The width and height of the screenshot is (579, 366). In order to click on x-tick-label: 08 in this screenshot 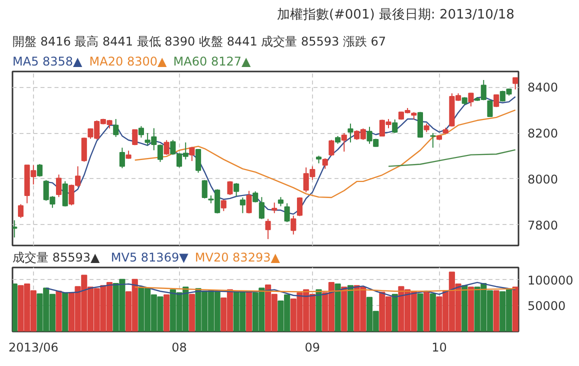, I will do `click(179, 347)`.